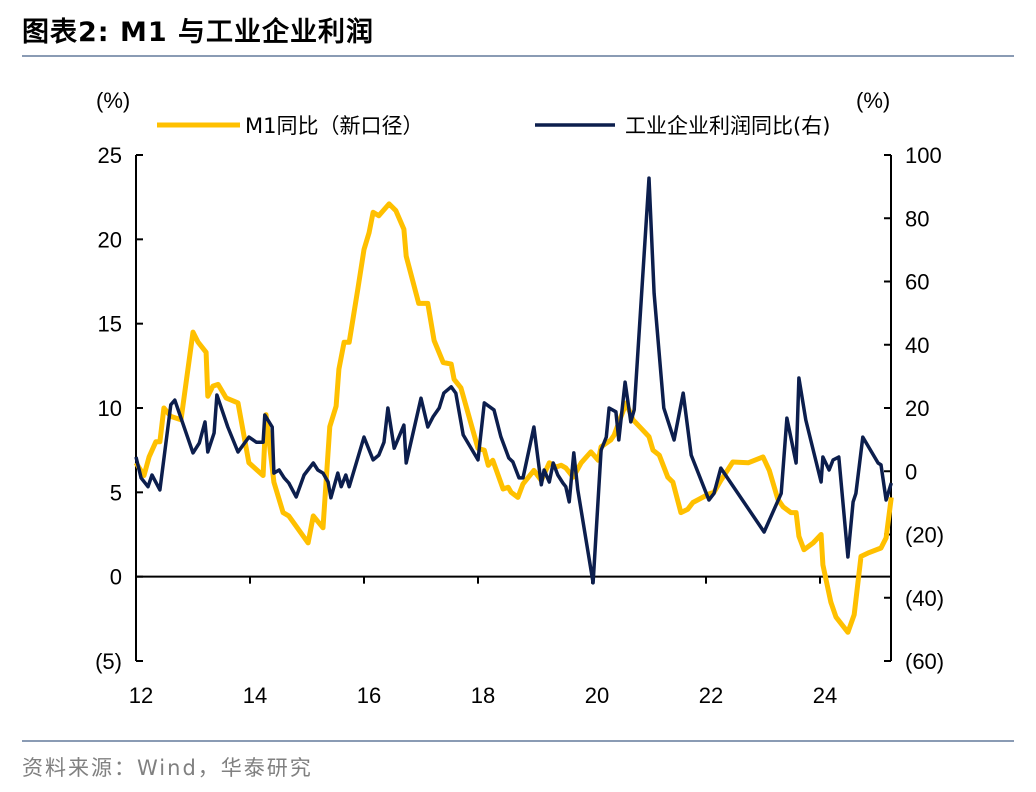  I want to click on x-axis-tick-label: 16, so click(369, 695).